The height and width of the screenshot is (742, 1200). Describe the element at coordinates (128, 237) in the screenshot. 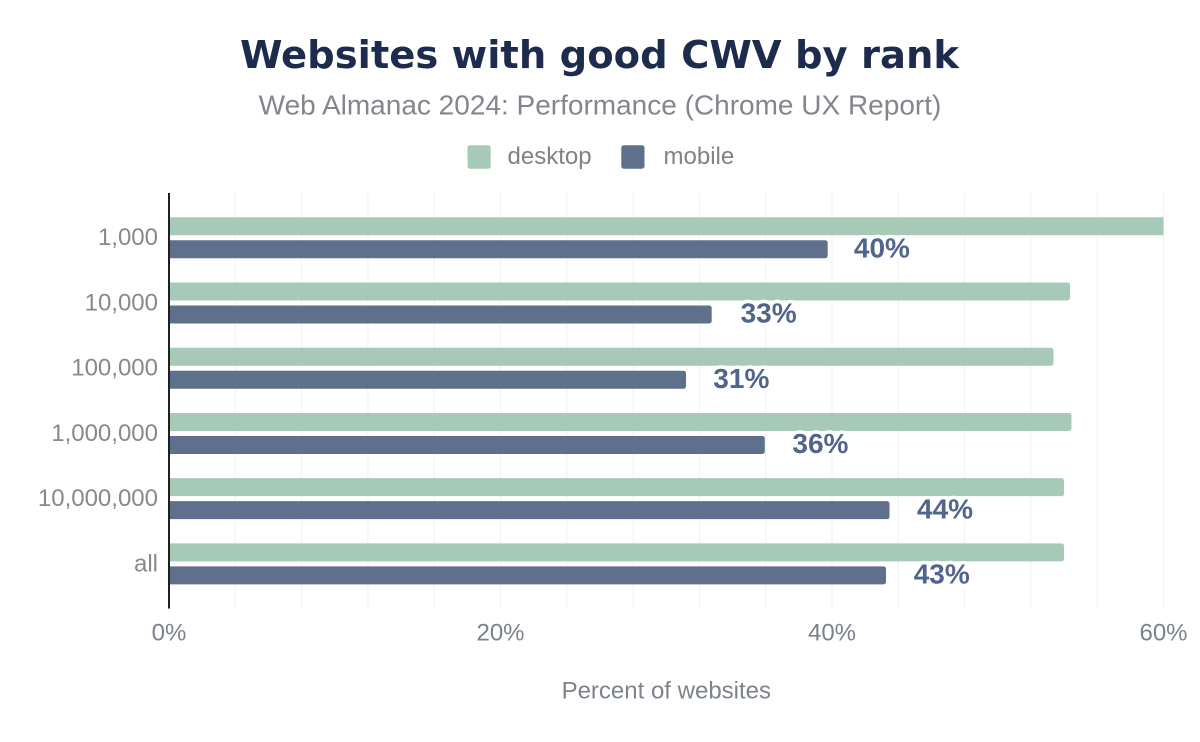

I see `svg-text: 1,000` at that location.